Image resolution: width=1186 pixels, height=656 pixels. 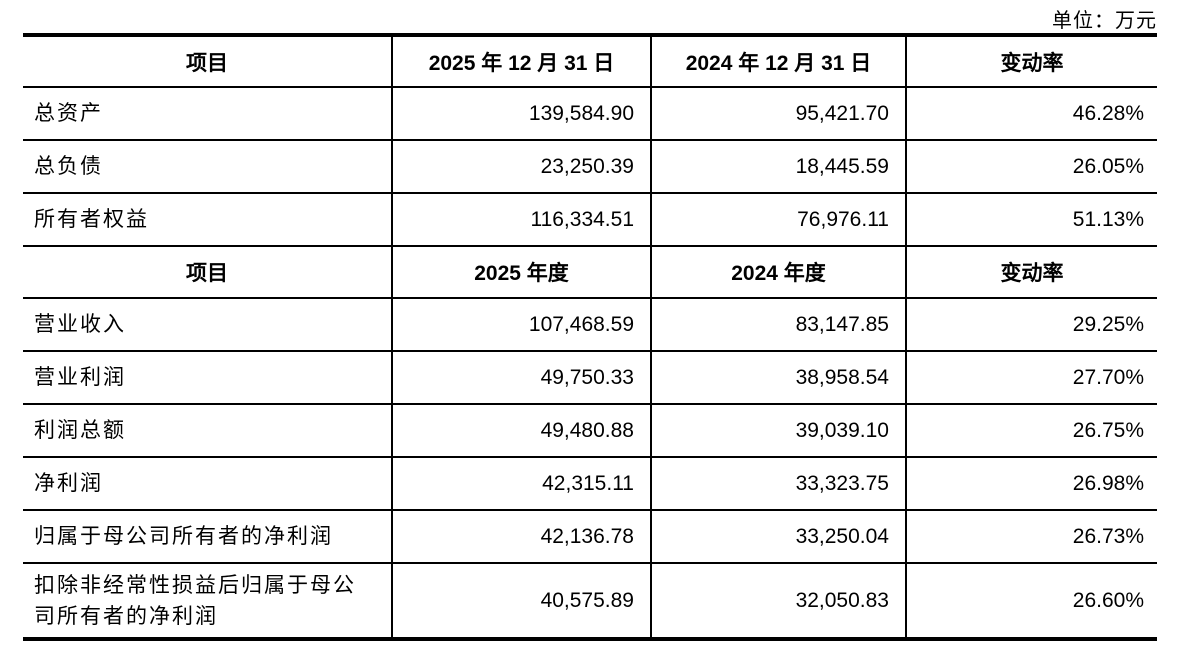 I want to click on value-current-period: 42,136.78, so click(x=521, y=536).